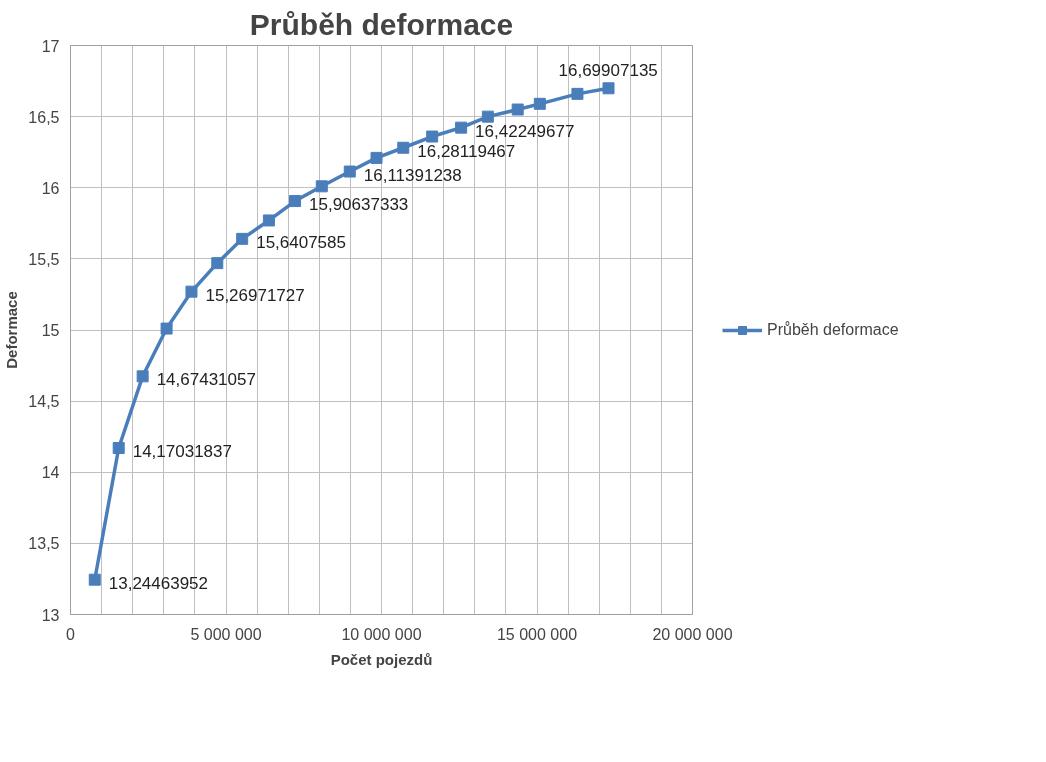 This screenshot has width=1046, height=762. What do you see at coordinates (44, 259) in the screenshot?
I see `y-tick-label: 15,5` at bounding box center [44, 259].